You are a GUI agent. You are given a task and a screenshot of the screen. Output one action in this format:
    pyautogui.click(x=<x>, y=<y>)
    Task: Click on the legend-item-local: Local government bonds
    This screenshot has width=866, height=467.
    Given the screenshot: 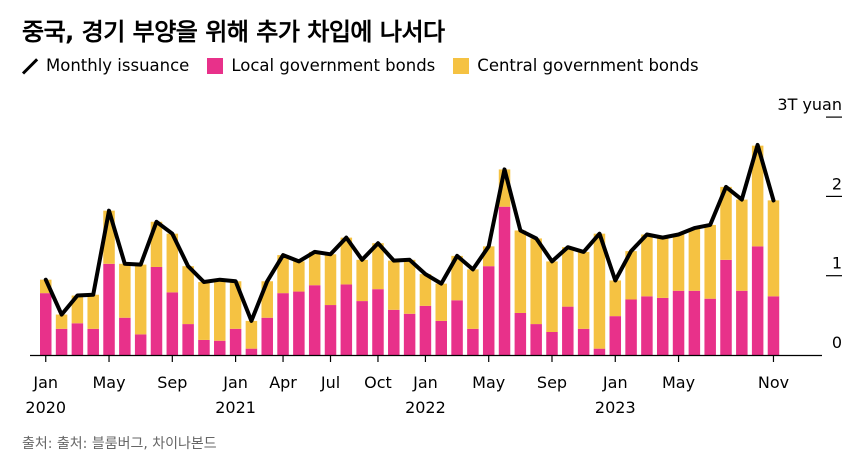 What is the action you would take?
    pyautogui.click(x=321, y=65)
    